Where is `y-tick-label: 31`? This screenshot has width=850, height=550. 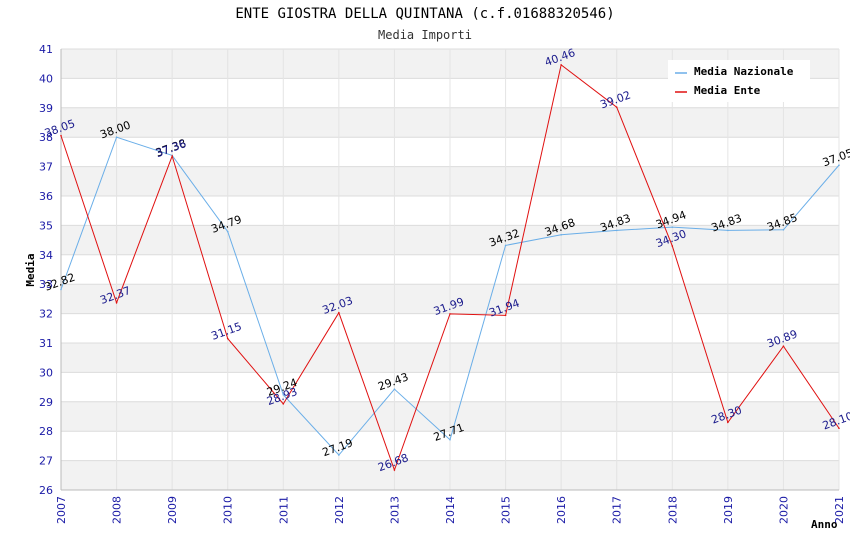
y-tick-label: 31 is located at coordinates (46, 343).